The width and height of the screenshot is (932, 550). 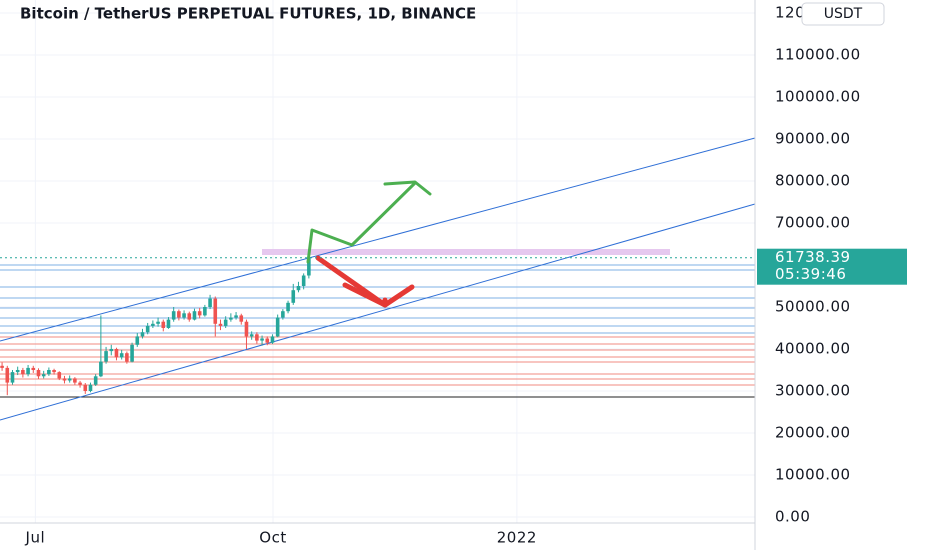 What do you see at coordinates (818, 97) in the screenshot?
I see `y-tick-label: 100000.00` at bounding box center [818, 97].